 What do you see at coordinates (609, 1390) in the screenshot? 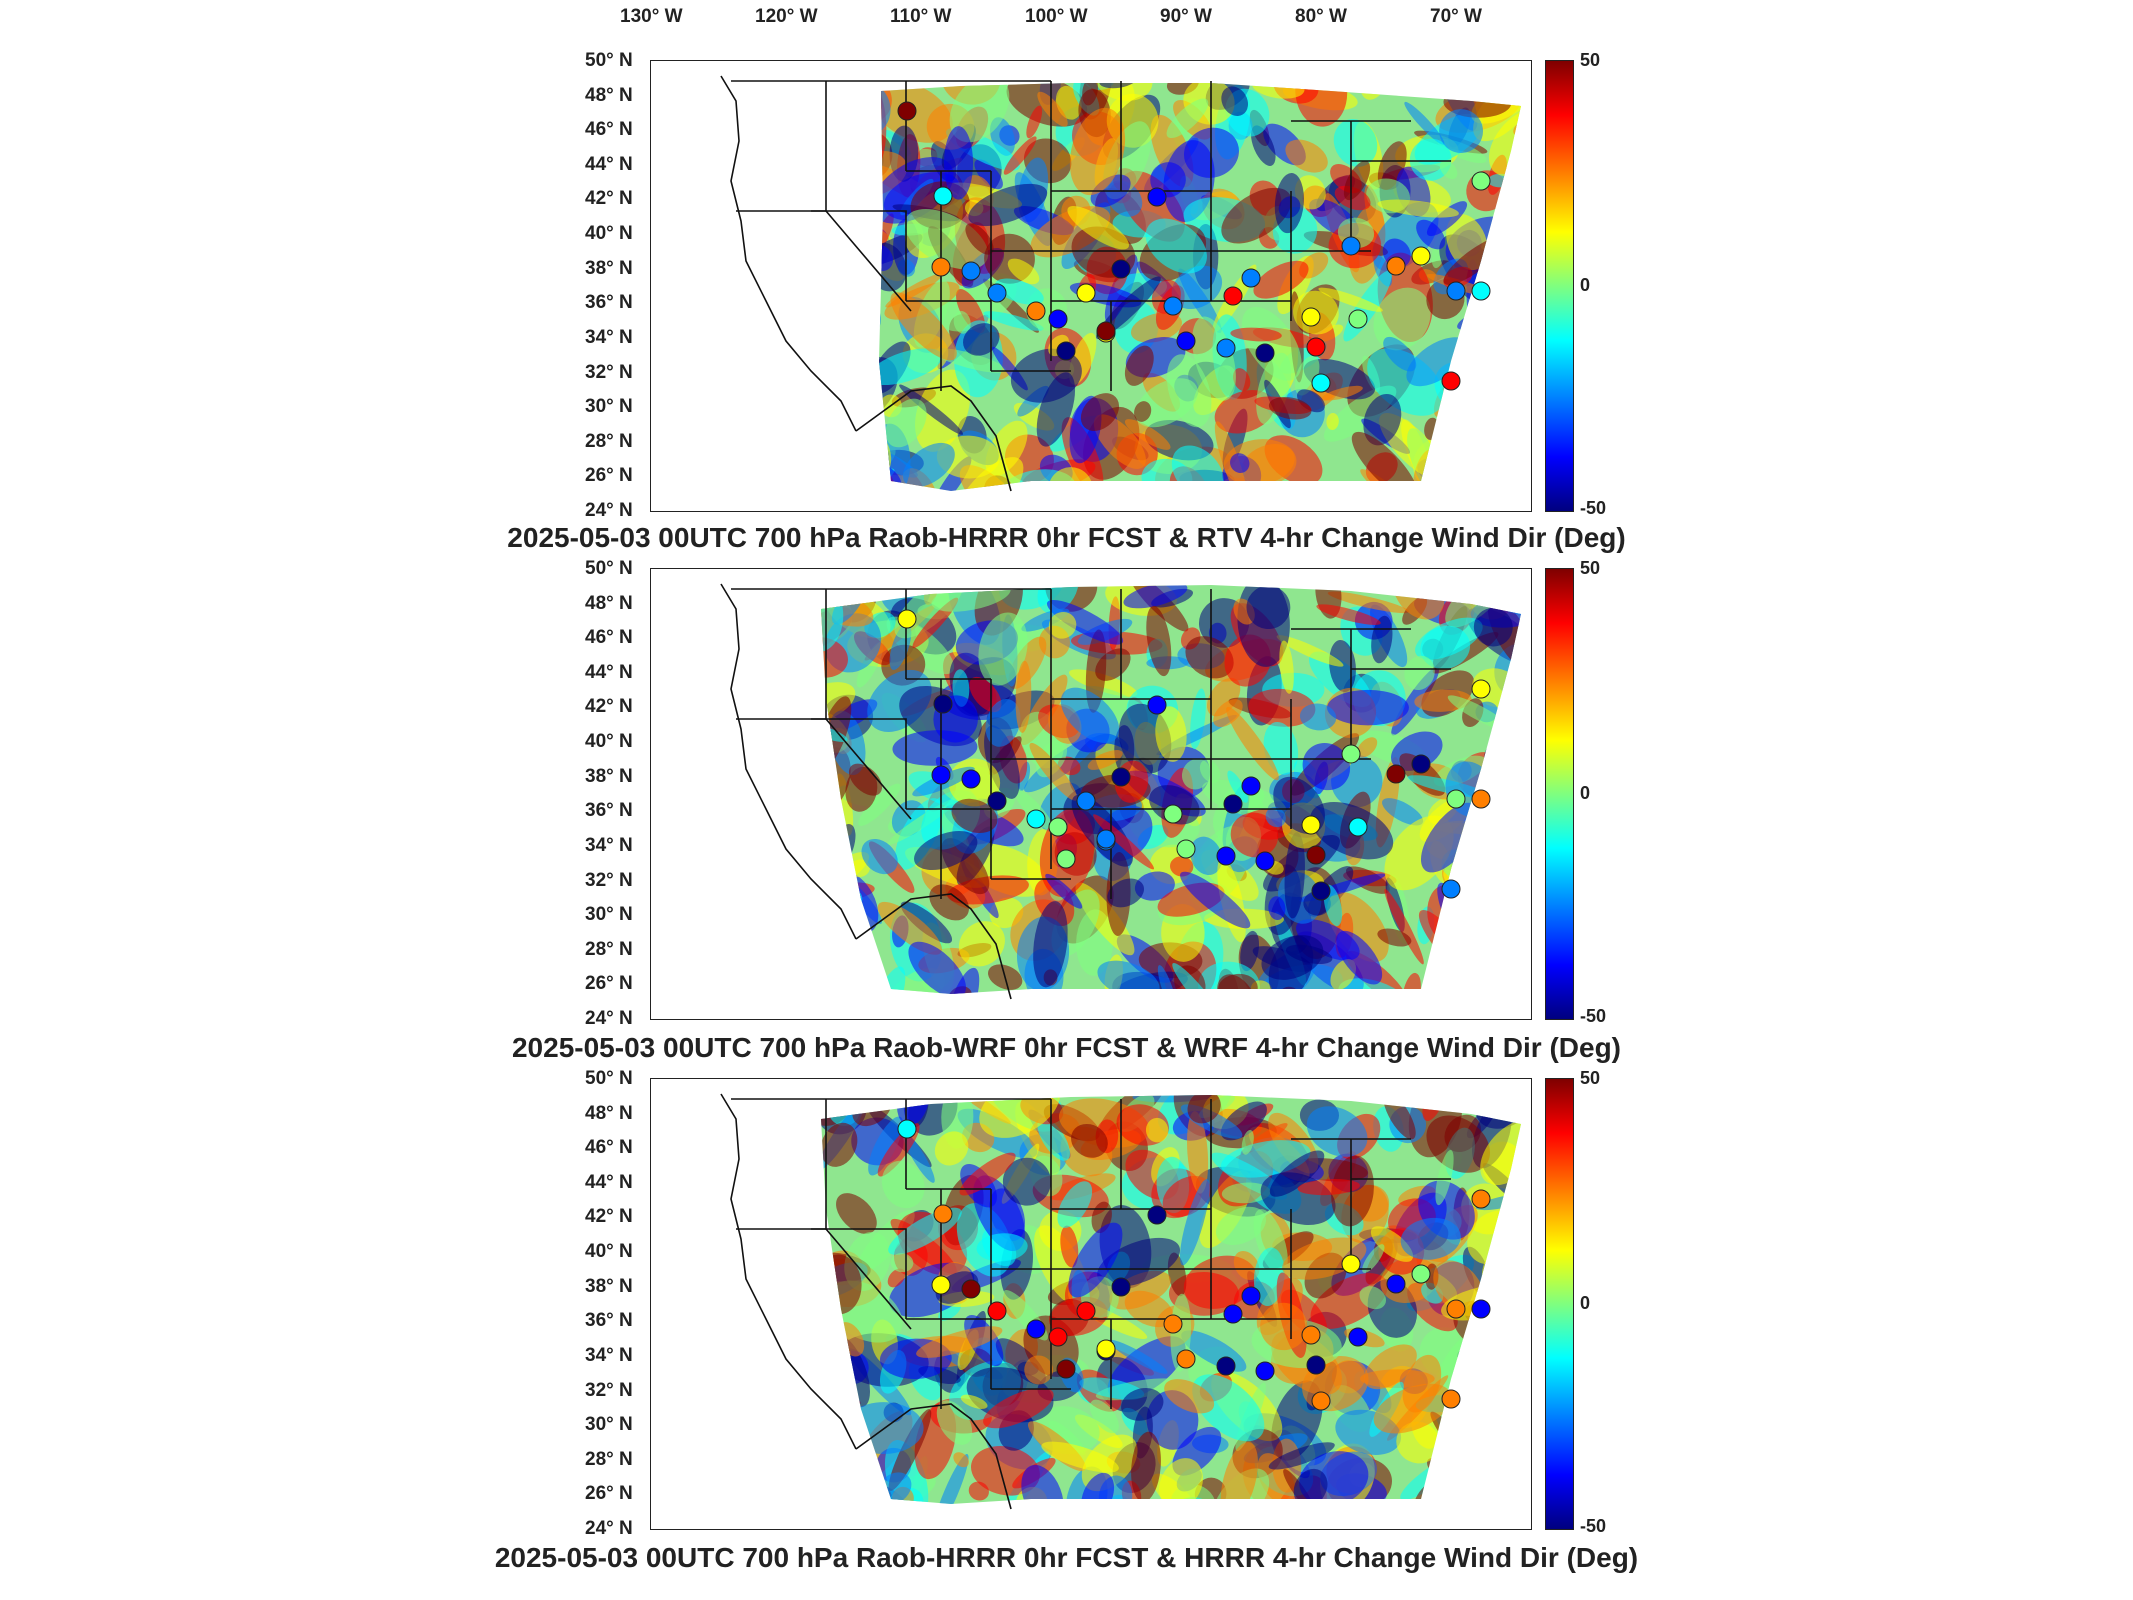
I see `lat-label: 32° N` at bounding box center [609, 1390].